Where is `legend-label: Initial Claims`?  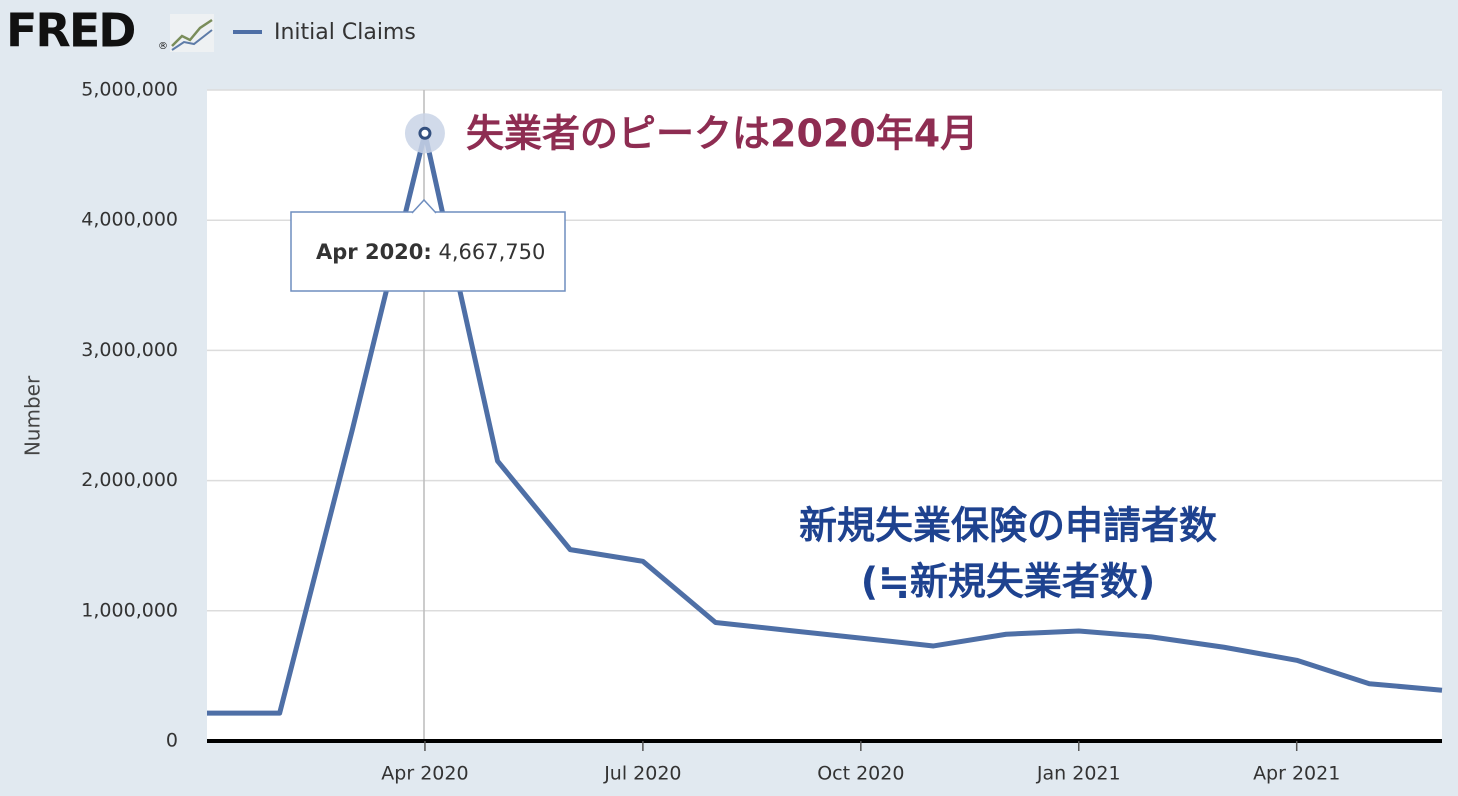 legend-label: Initial Claims is located at coordinates (345, 32).